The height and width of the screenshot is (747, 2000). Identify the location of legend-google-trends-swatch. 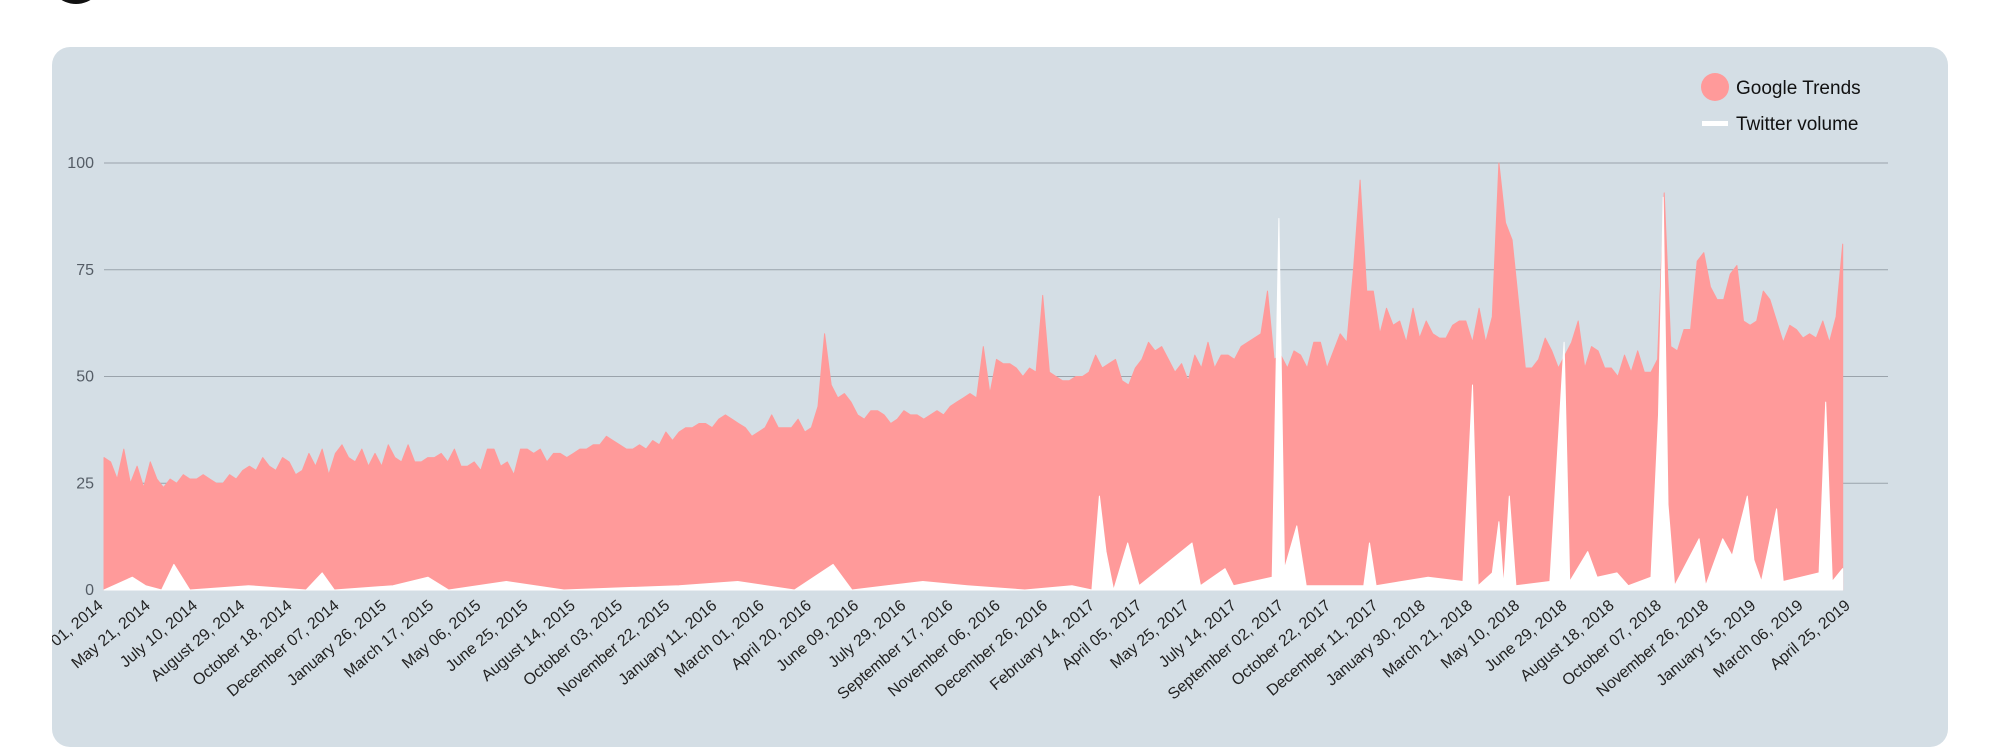
(1715, 87).